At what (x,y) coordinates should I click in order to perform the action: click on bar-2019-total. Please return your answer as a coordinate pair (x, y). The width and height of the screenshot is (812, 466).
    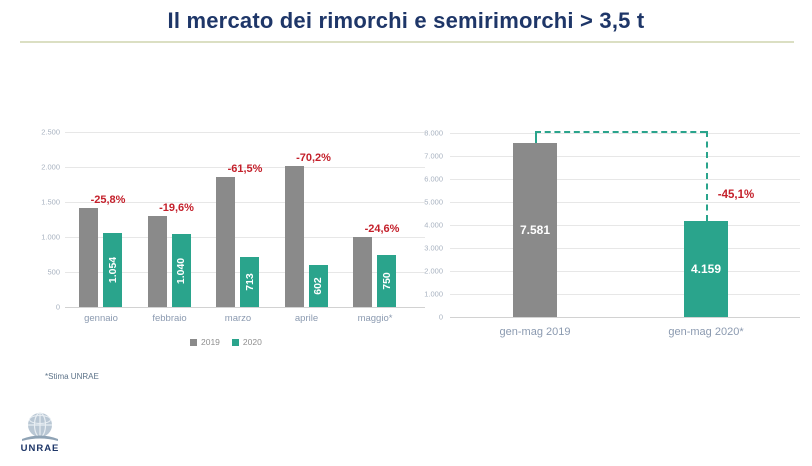
    Looking at the image, I should click on (535, 229).